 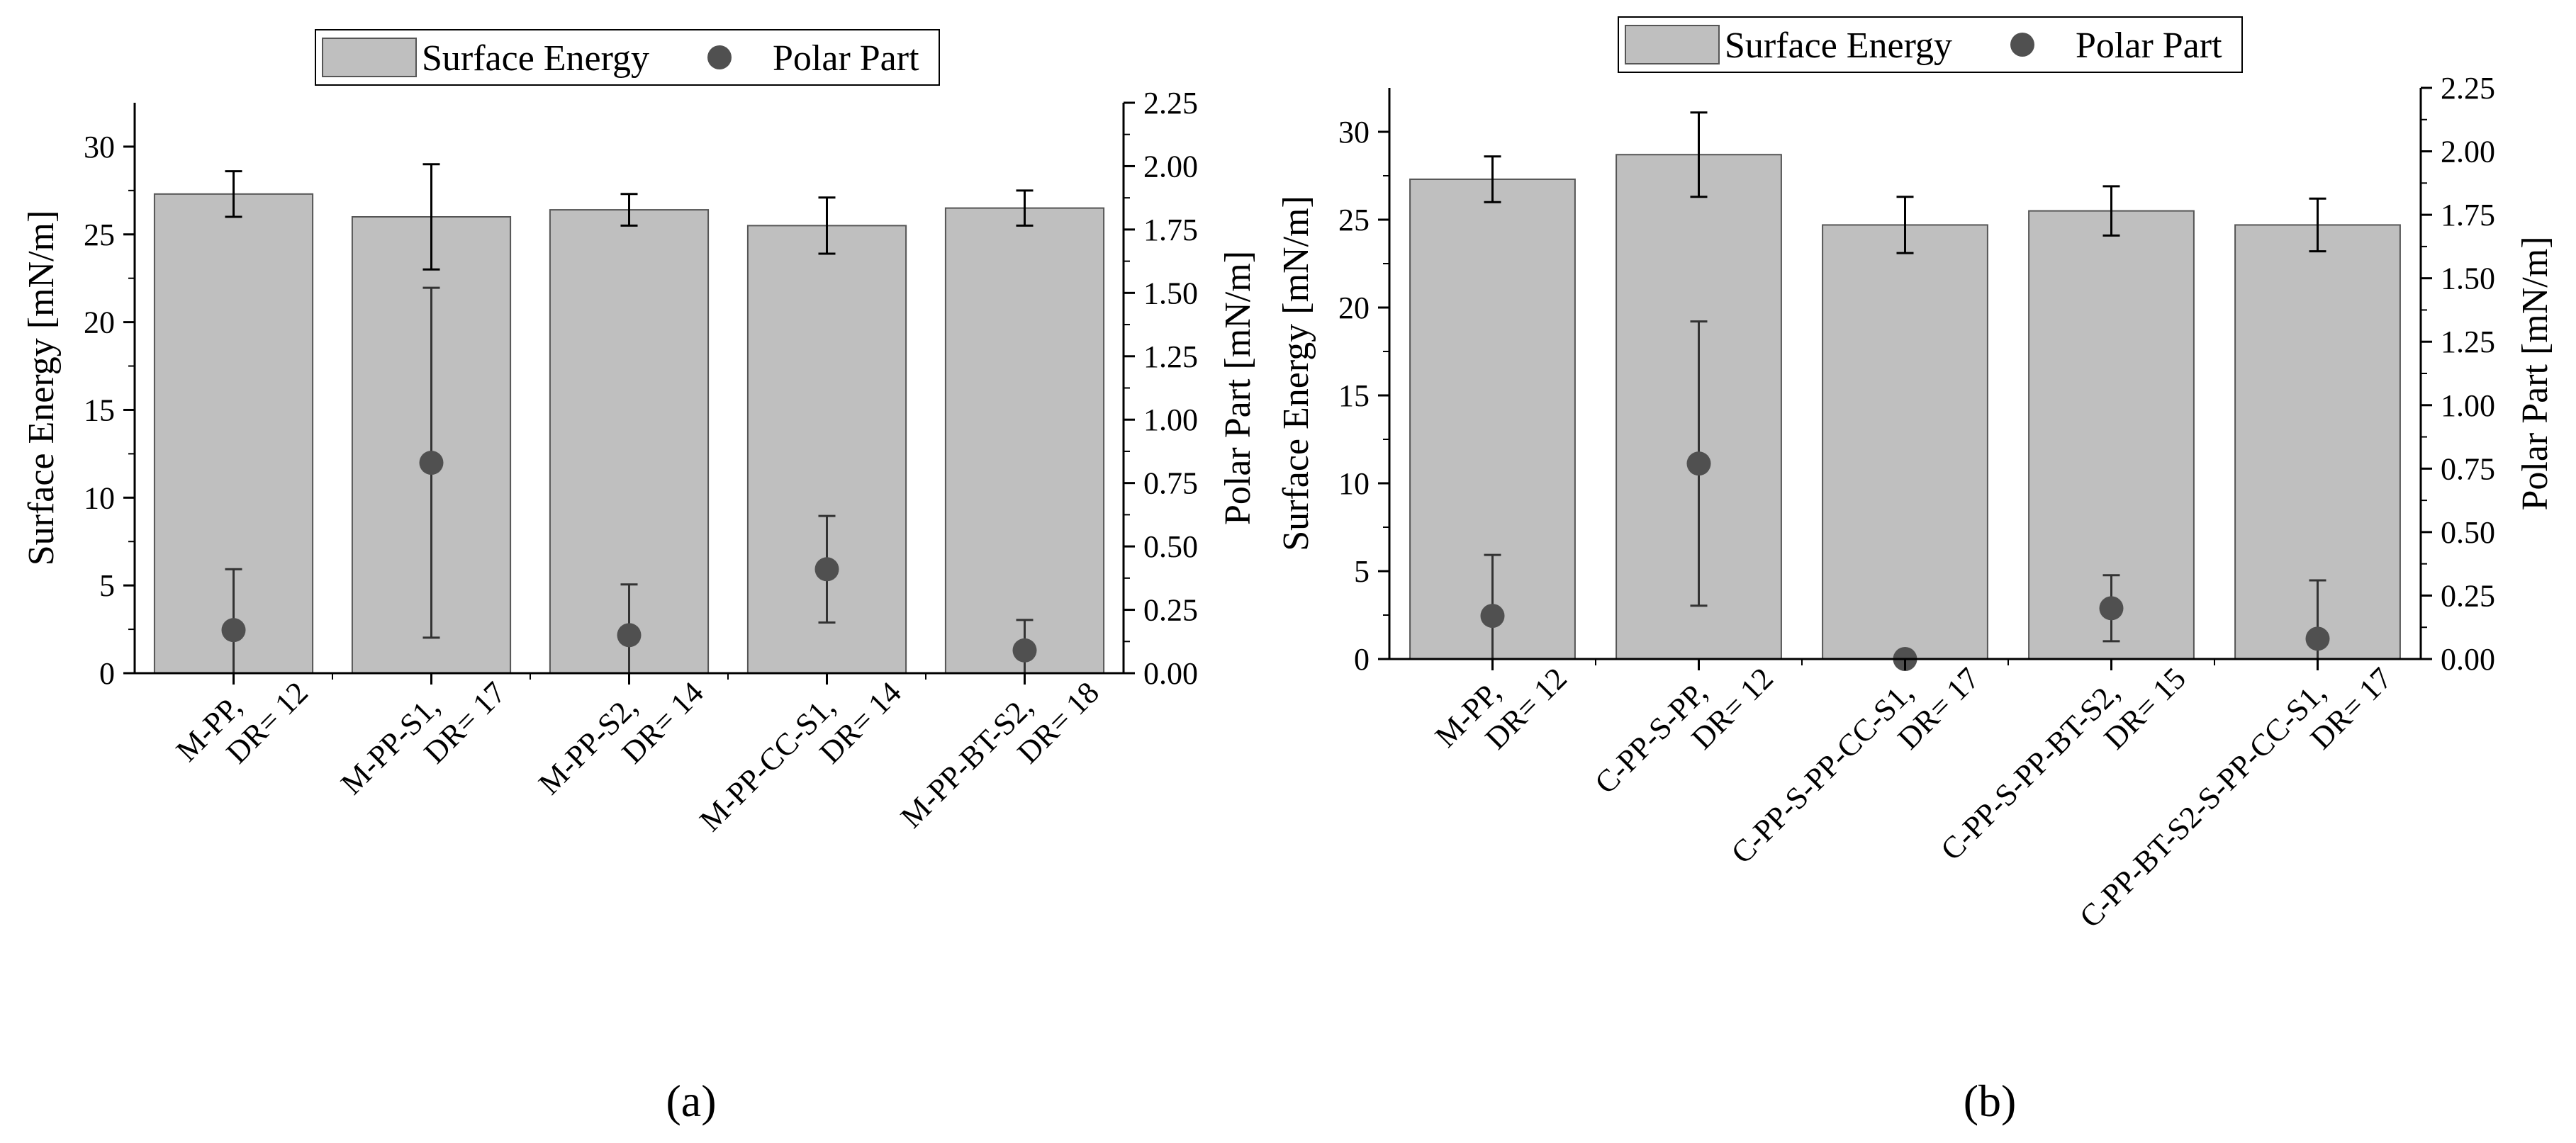 What do you see at coordinates (621, 738) in the screenshot?
I see `category-label: M-PP-S2,DR= 14` at bounding box center [621, 738].